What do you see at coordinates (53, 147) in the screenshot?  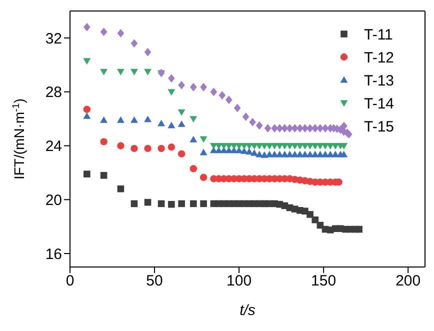 I see `y-tick-label: 24` at bounding box center [53, 147].